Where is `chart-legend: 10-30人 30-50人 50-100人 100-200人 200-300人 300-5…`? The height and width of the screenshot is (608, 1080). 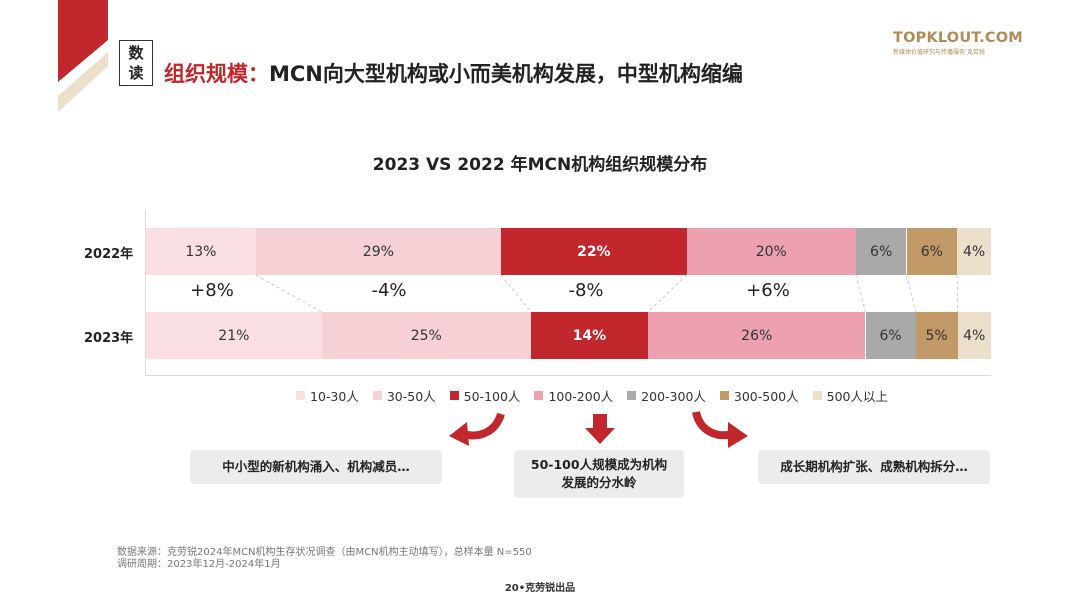
chart-legend: 10-30人 30-50人 50-100人 100-200人 200-300人 300-5… is located at coordinates (592, 395).